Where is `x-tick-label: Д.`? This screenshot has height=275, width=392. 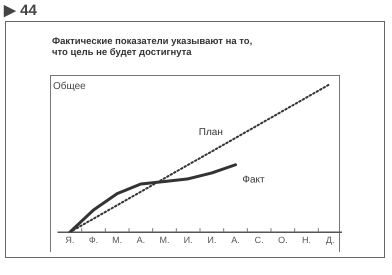
x-tick-label: Д. is located at coordinates (330, 240).